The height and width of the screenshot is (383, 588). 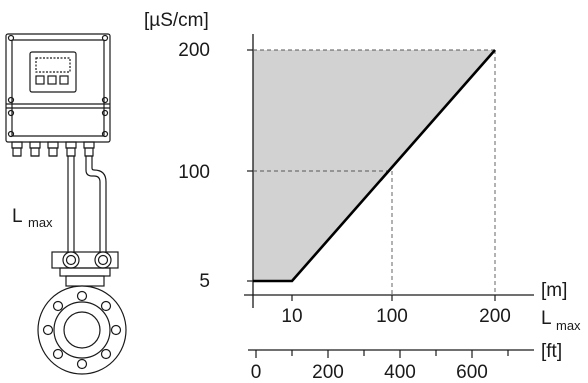 I want to click on transmitter-housing, so click(x=58, y=88).